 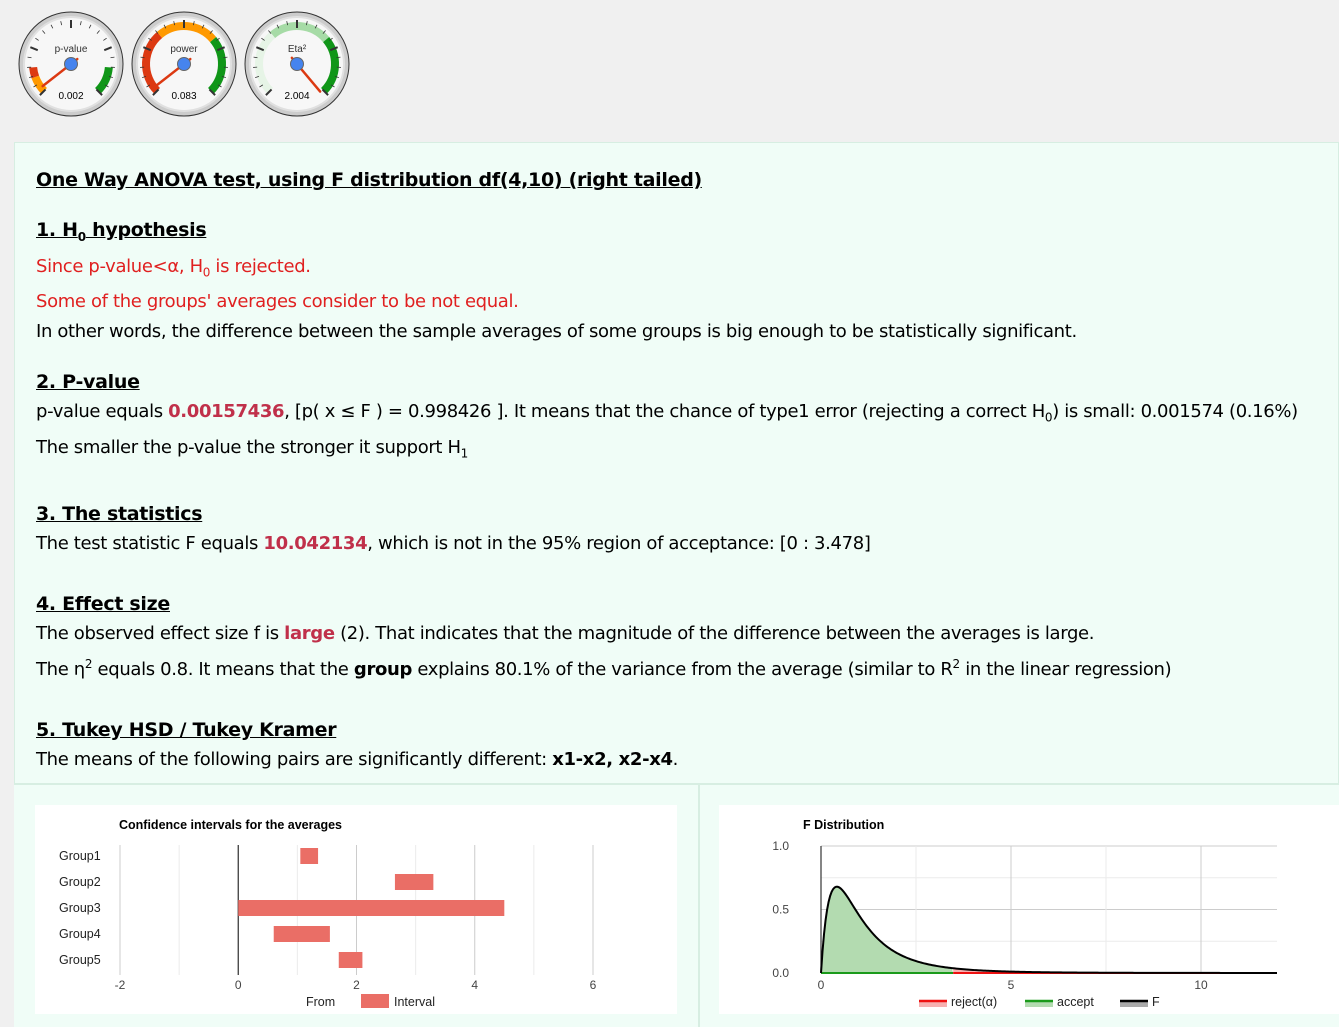 I want to click on category-label: Group5, so click(x=80, y=960).